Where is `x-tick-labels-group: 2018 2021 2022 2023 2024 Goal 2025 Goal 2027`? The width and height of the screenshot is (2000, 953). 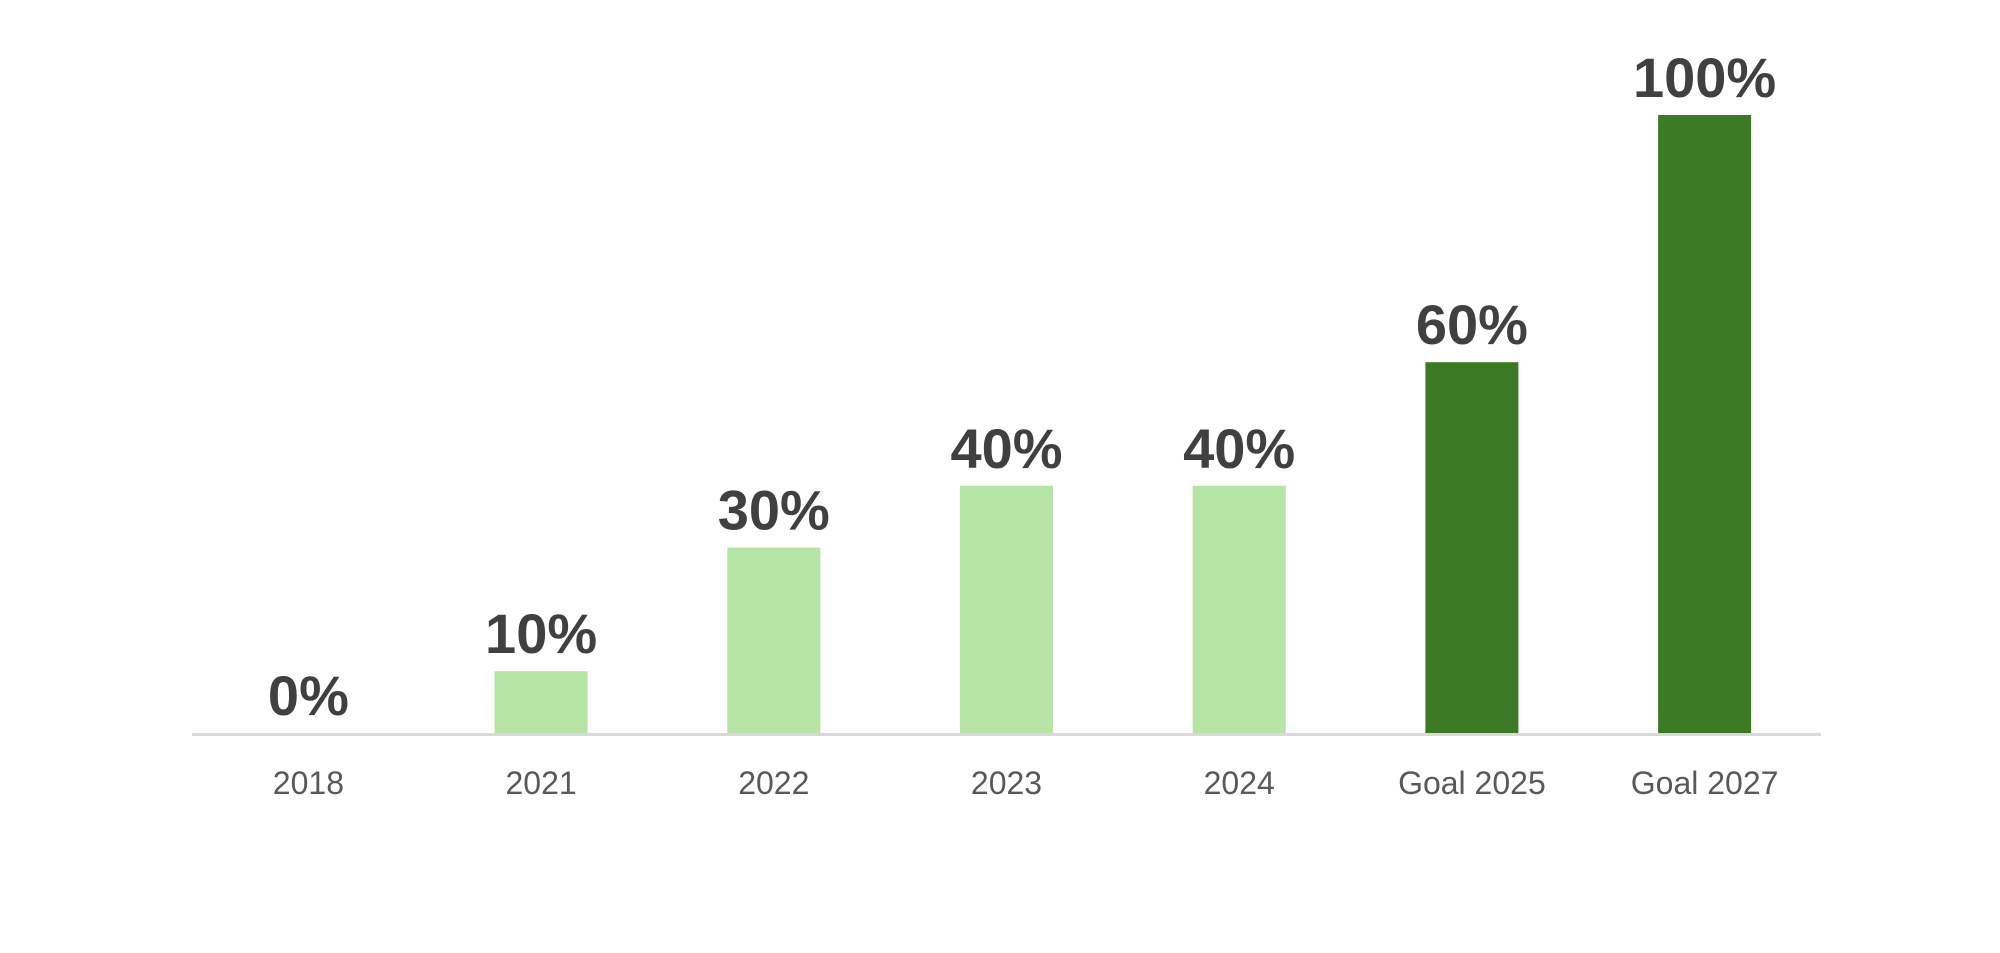
x-tick-labels-group: 2018 2021 2022 2023 2024 Goal 2025 Goal 2027 is located at coordinates (1026, 783).